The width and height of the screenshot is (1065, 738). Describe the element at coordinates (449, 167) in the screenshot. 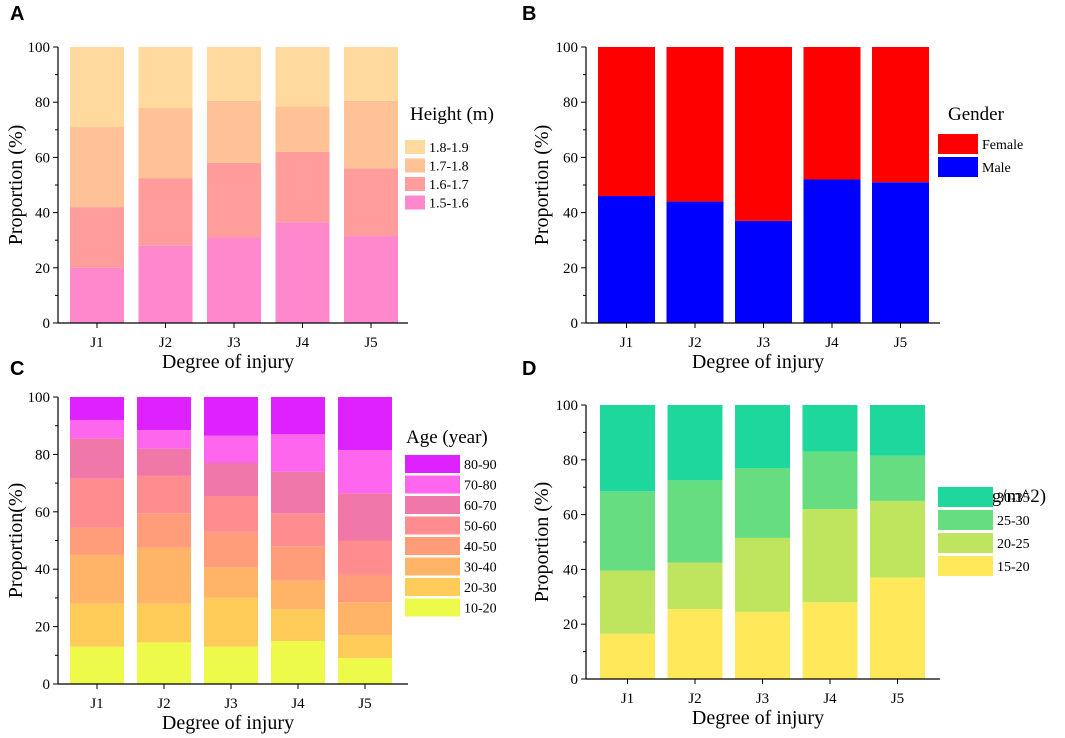

I see `legend-label-1.7-1.8: 1.7-1.8` at that location.